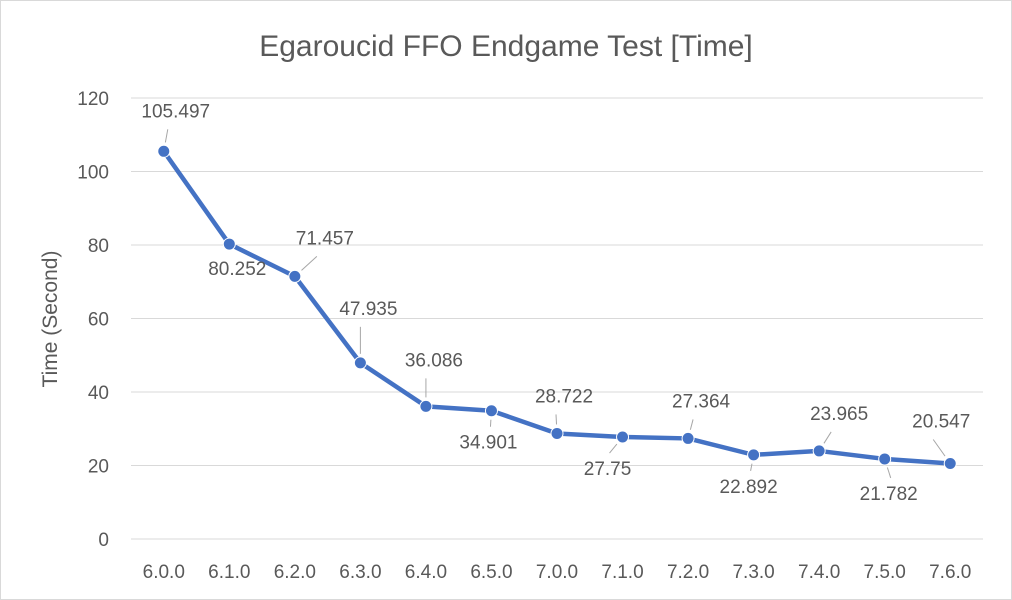 The image size is (1012, 600). What do you see at coordinates (229, 572) in the screenshot?
I see `x-tick-label: 6.1.0` at bounding box center [229, 572].